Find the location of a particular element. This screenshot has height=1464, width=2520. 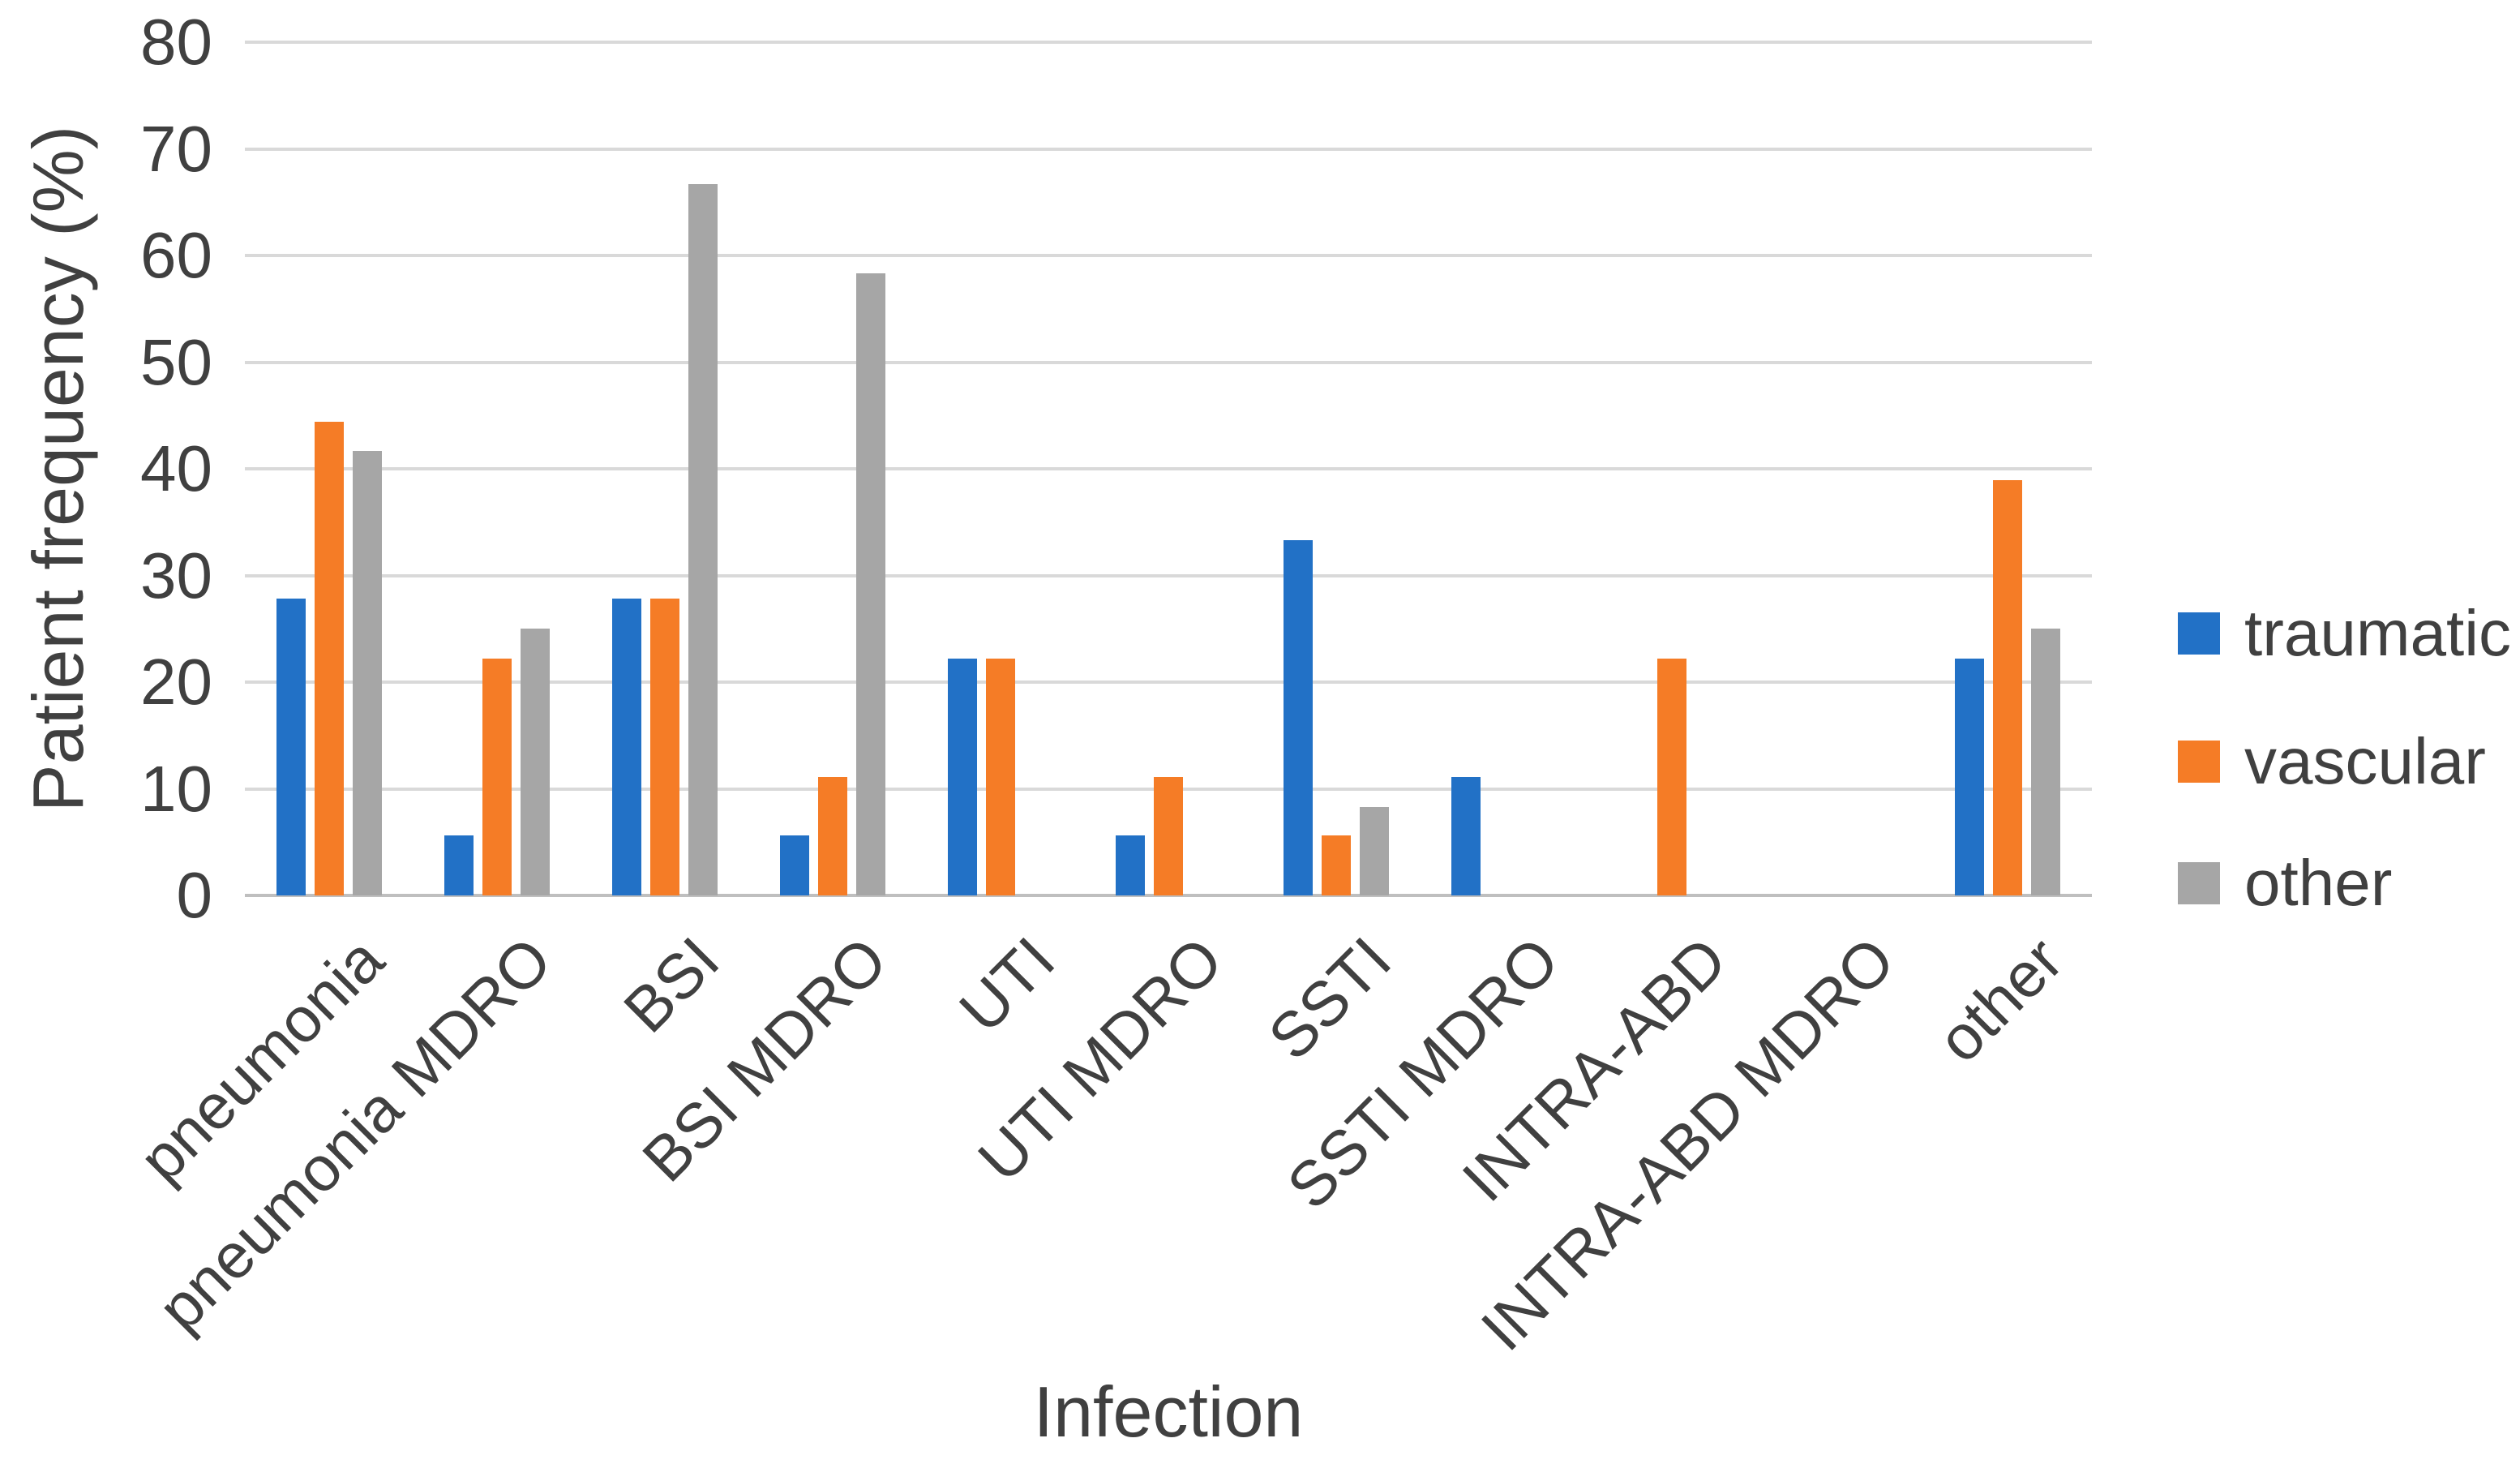

bar-other-bsi-mdro is located at coordinates (870, 584).